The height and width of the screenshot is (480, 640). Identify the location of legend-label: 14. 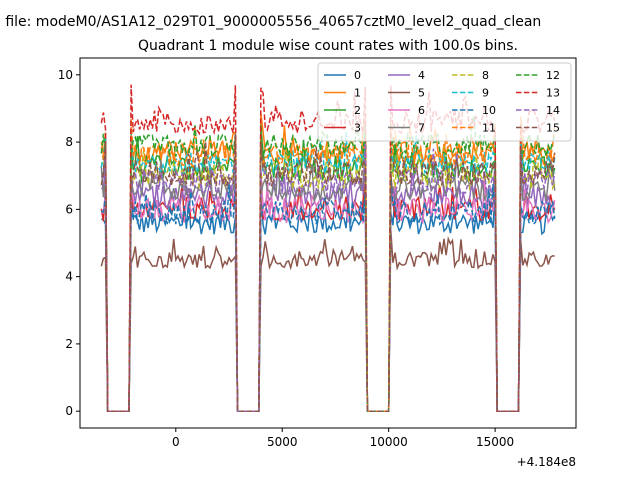
(553, 110).